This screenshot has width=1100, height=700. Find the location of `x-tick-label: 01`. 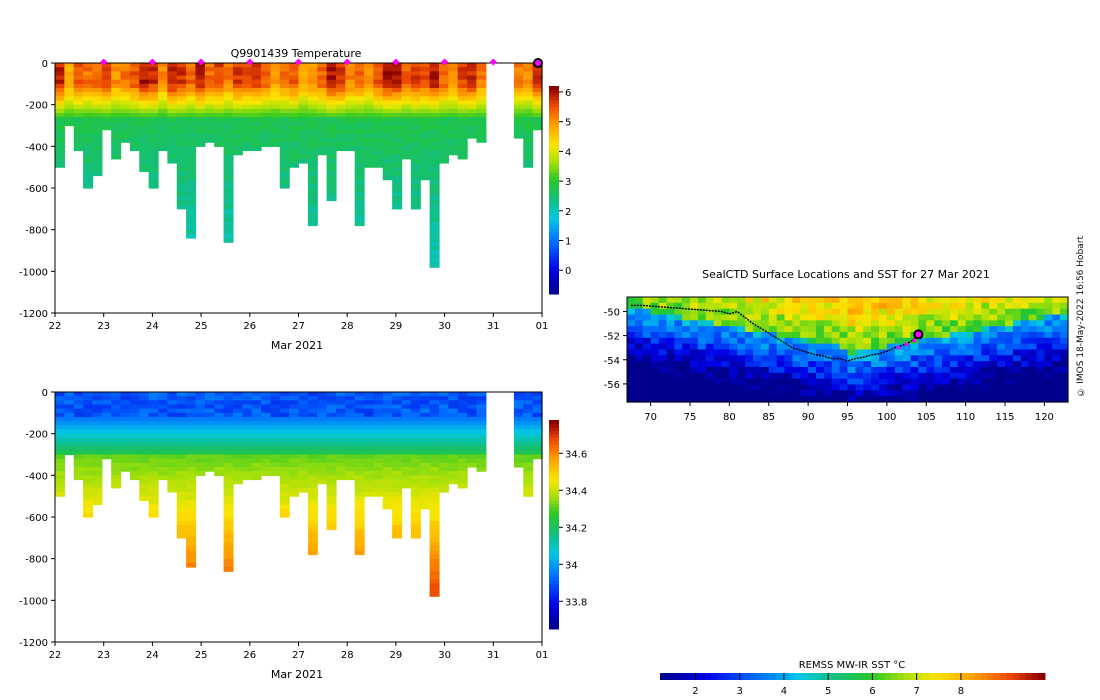

x-tick-label: 01 is located at coordinates (542, 326).